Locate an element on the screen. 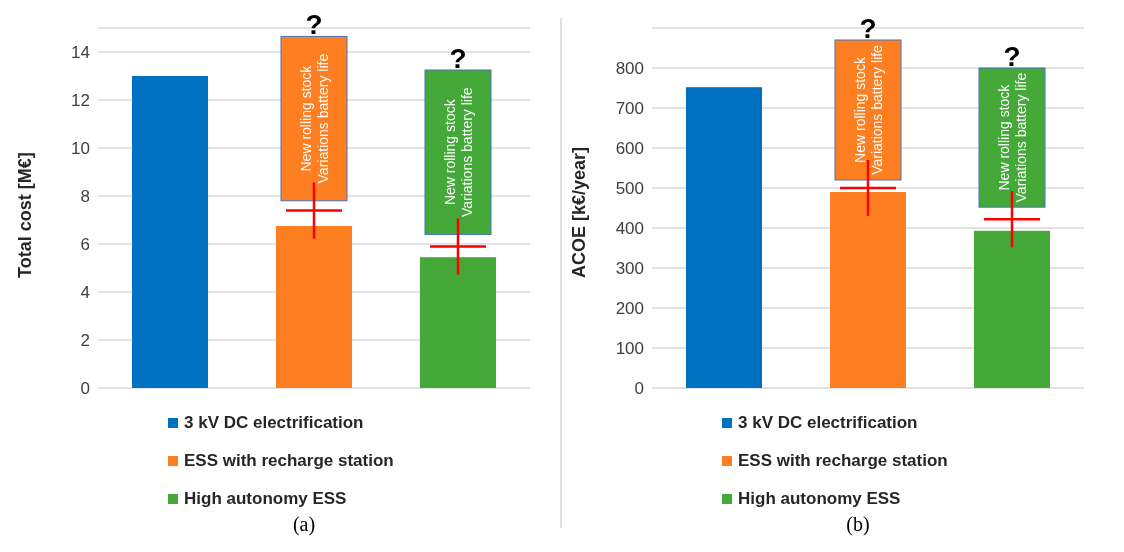  y-tick-label: 100 is located at coordinates (629, 349).